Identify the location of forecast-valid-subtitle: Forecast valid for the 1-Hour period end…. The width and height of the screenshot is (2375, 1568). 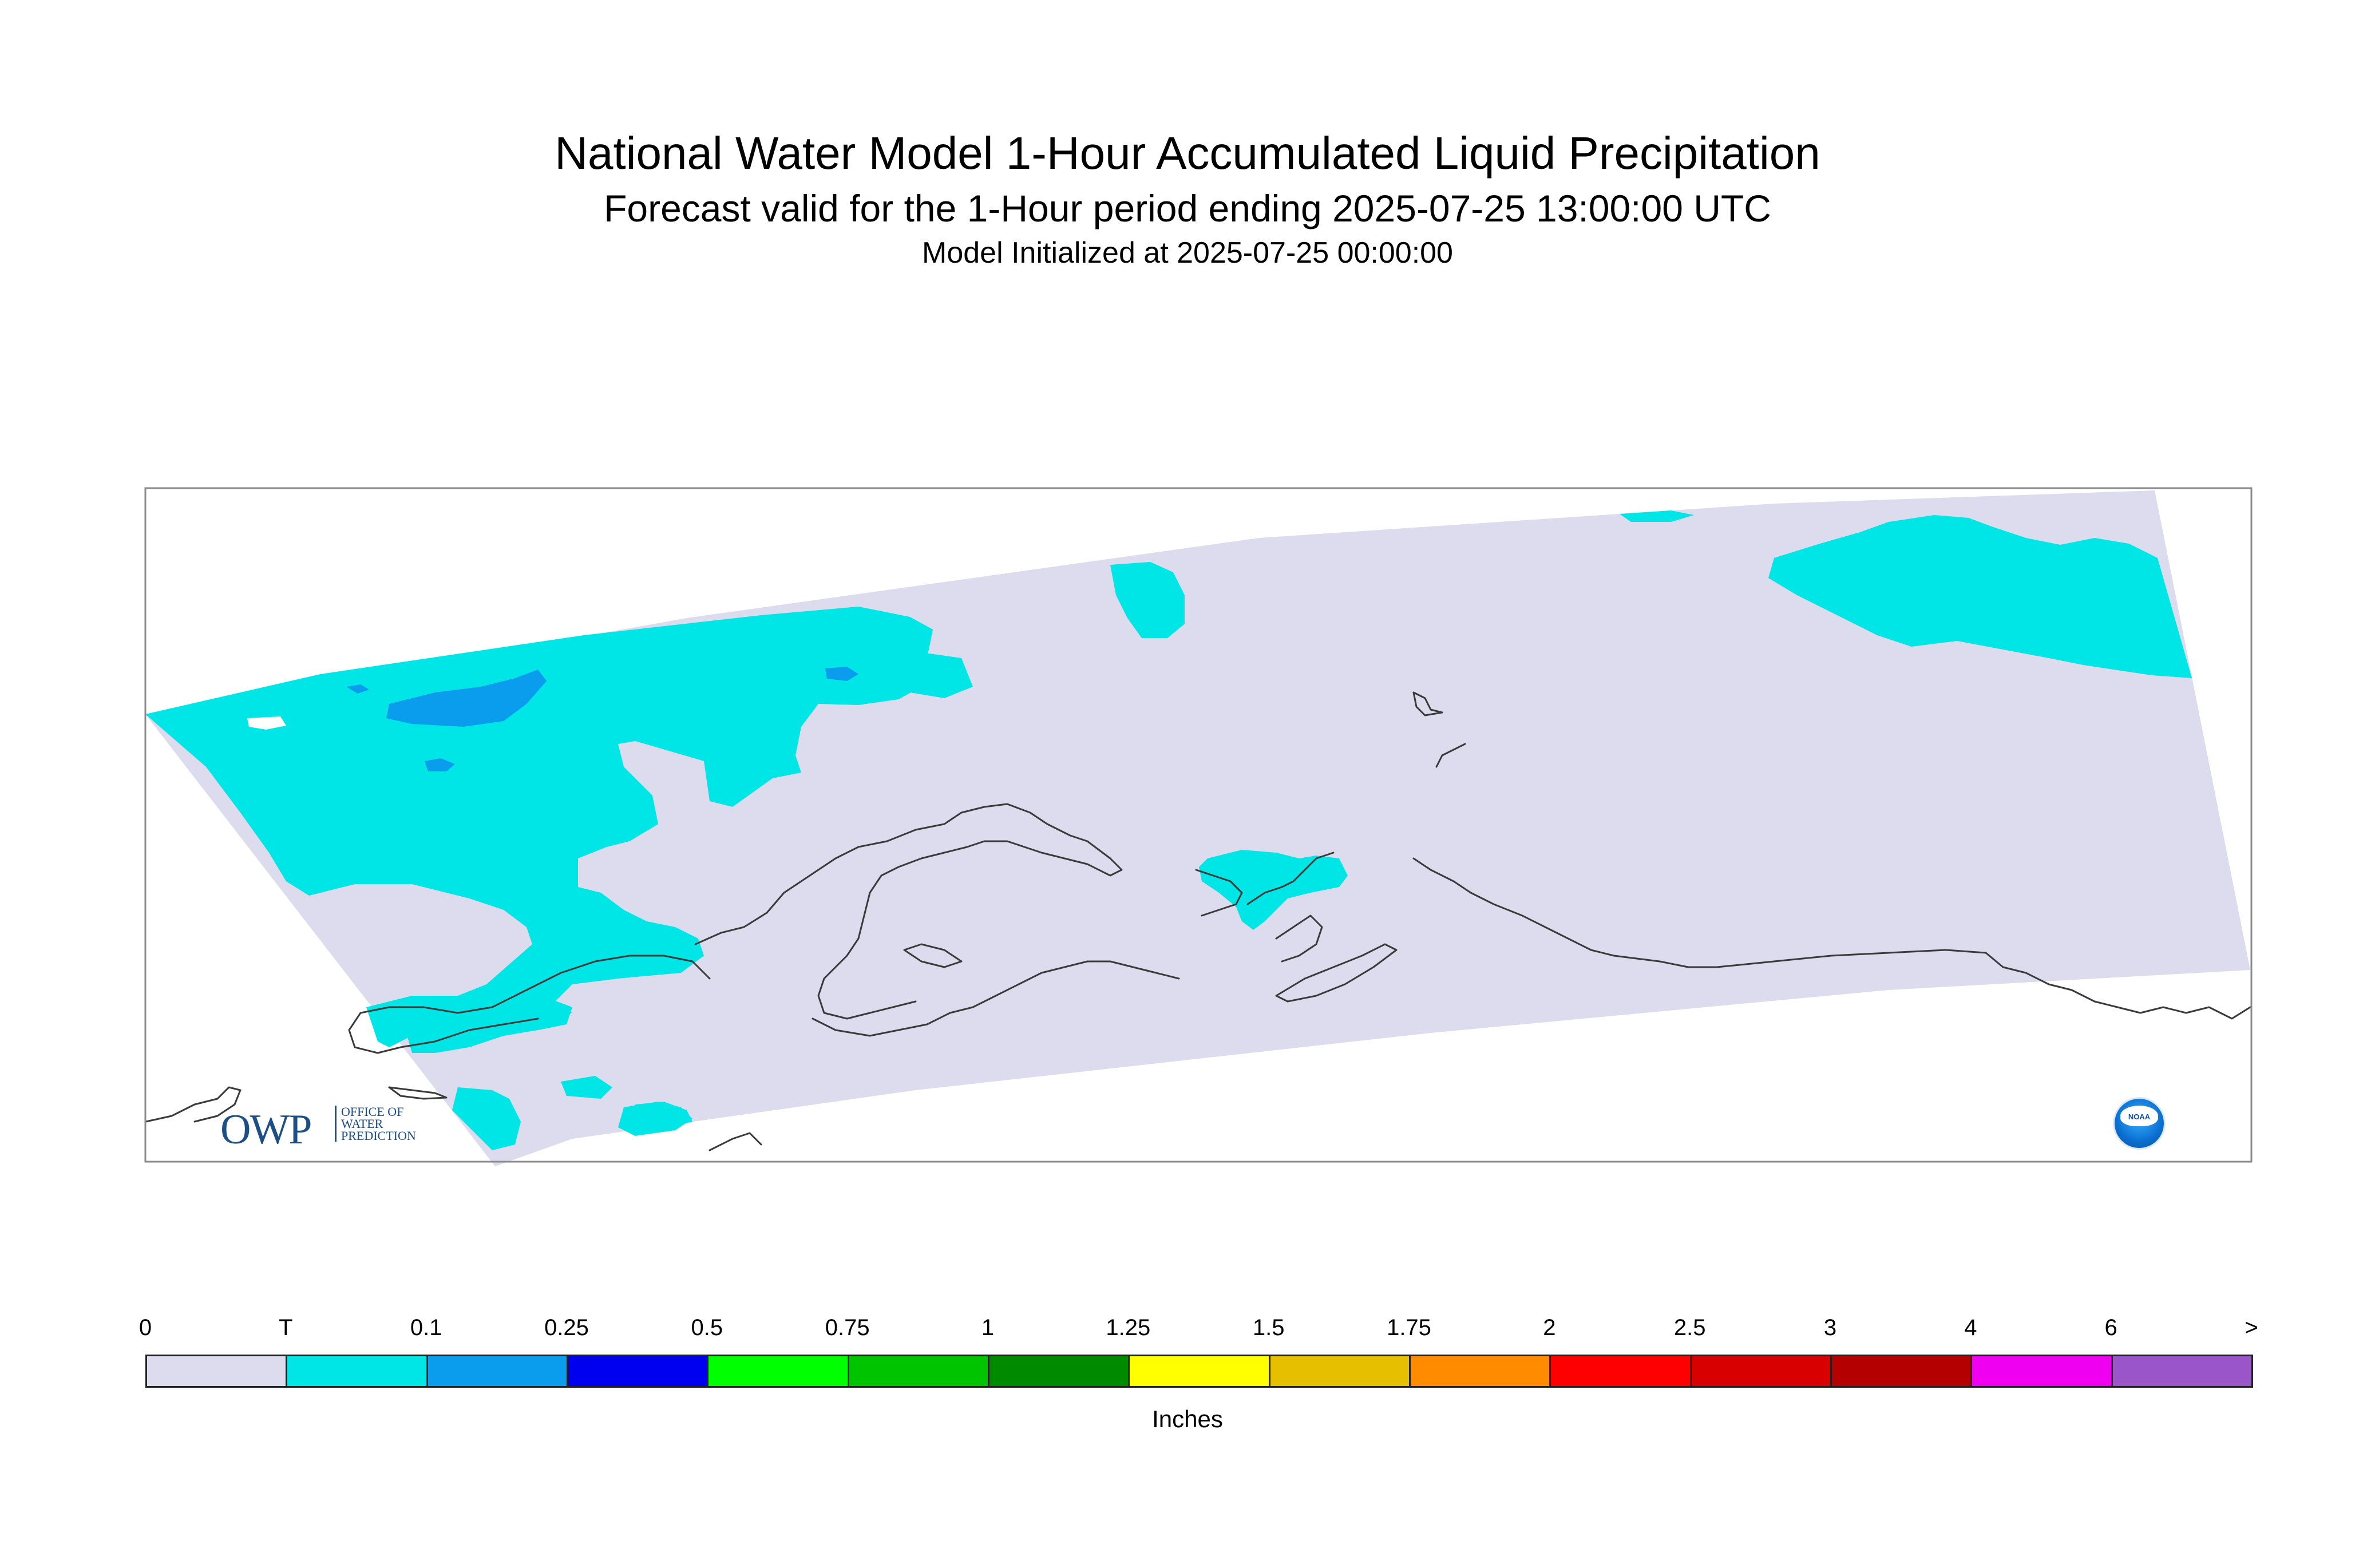
(1187, 208).